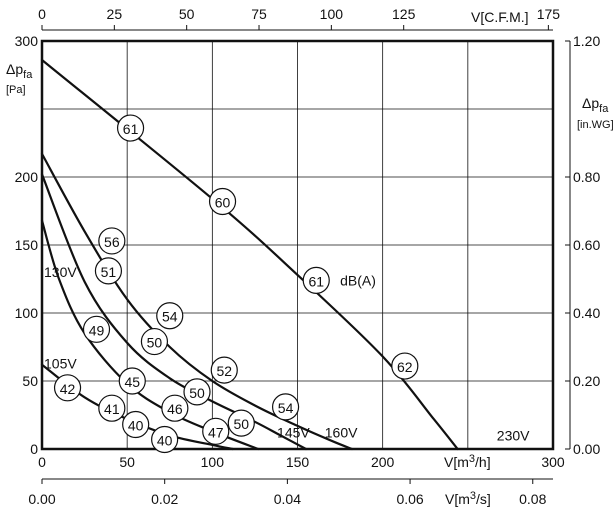 Image resolution: width=613 pixels, height=513 pixels. I want to click on x-top-tick-label: 75, so click(259, 14).